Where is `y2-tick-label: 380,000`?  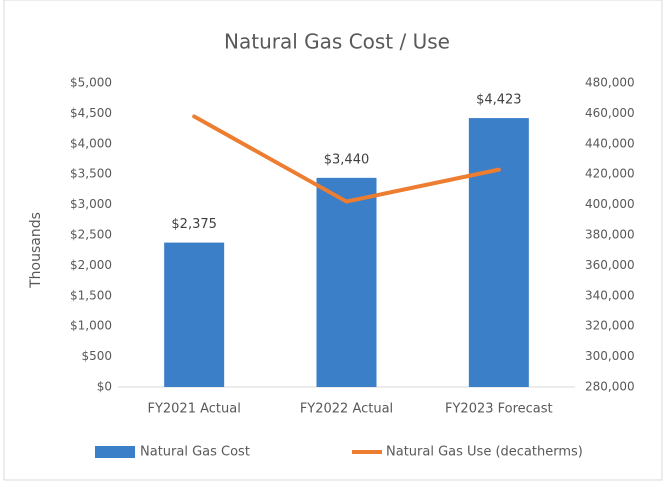
y2-tick-label: 380,000 is located at coordinates (610, 235).